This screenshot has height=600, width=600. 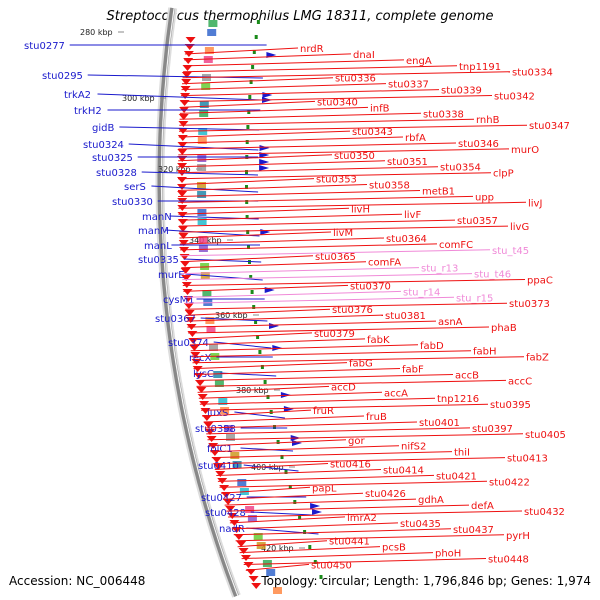 What do you see at coordinates (335, 257) in the screenshot?
I see `right-label-35: stu0365` at bounding box center [335, 257].